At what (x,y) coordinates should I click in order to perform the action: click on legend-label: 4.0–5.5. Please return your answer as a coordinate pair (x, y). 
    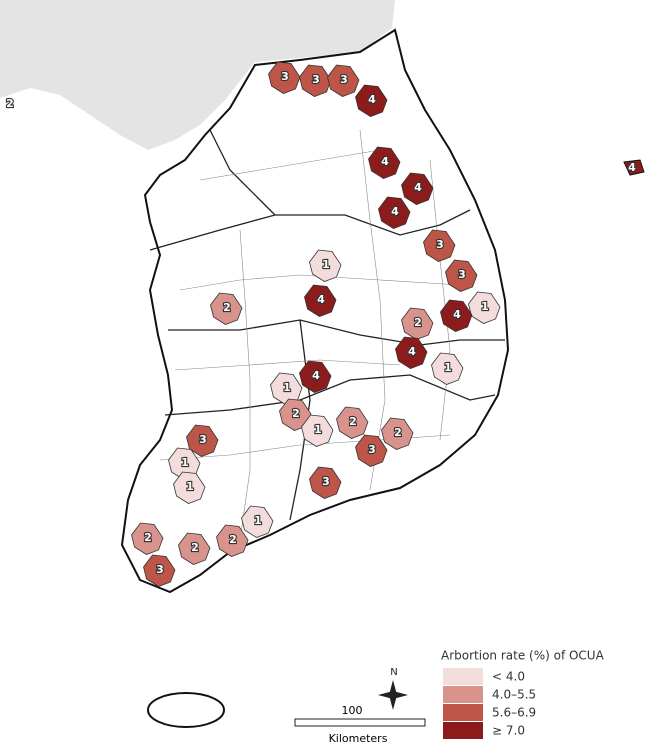
    Looking at the image, I should click on (514, 695).